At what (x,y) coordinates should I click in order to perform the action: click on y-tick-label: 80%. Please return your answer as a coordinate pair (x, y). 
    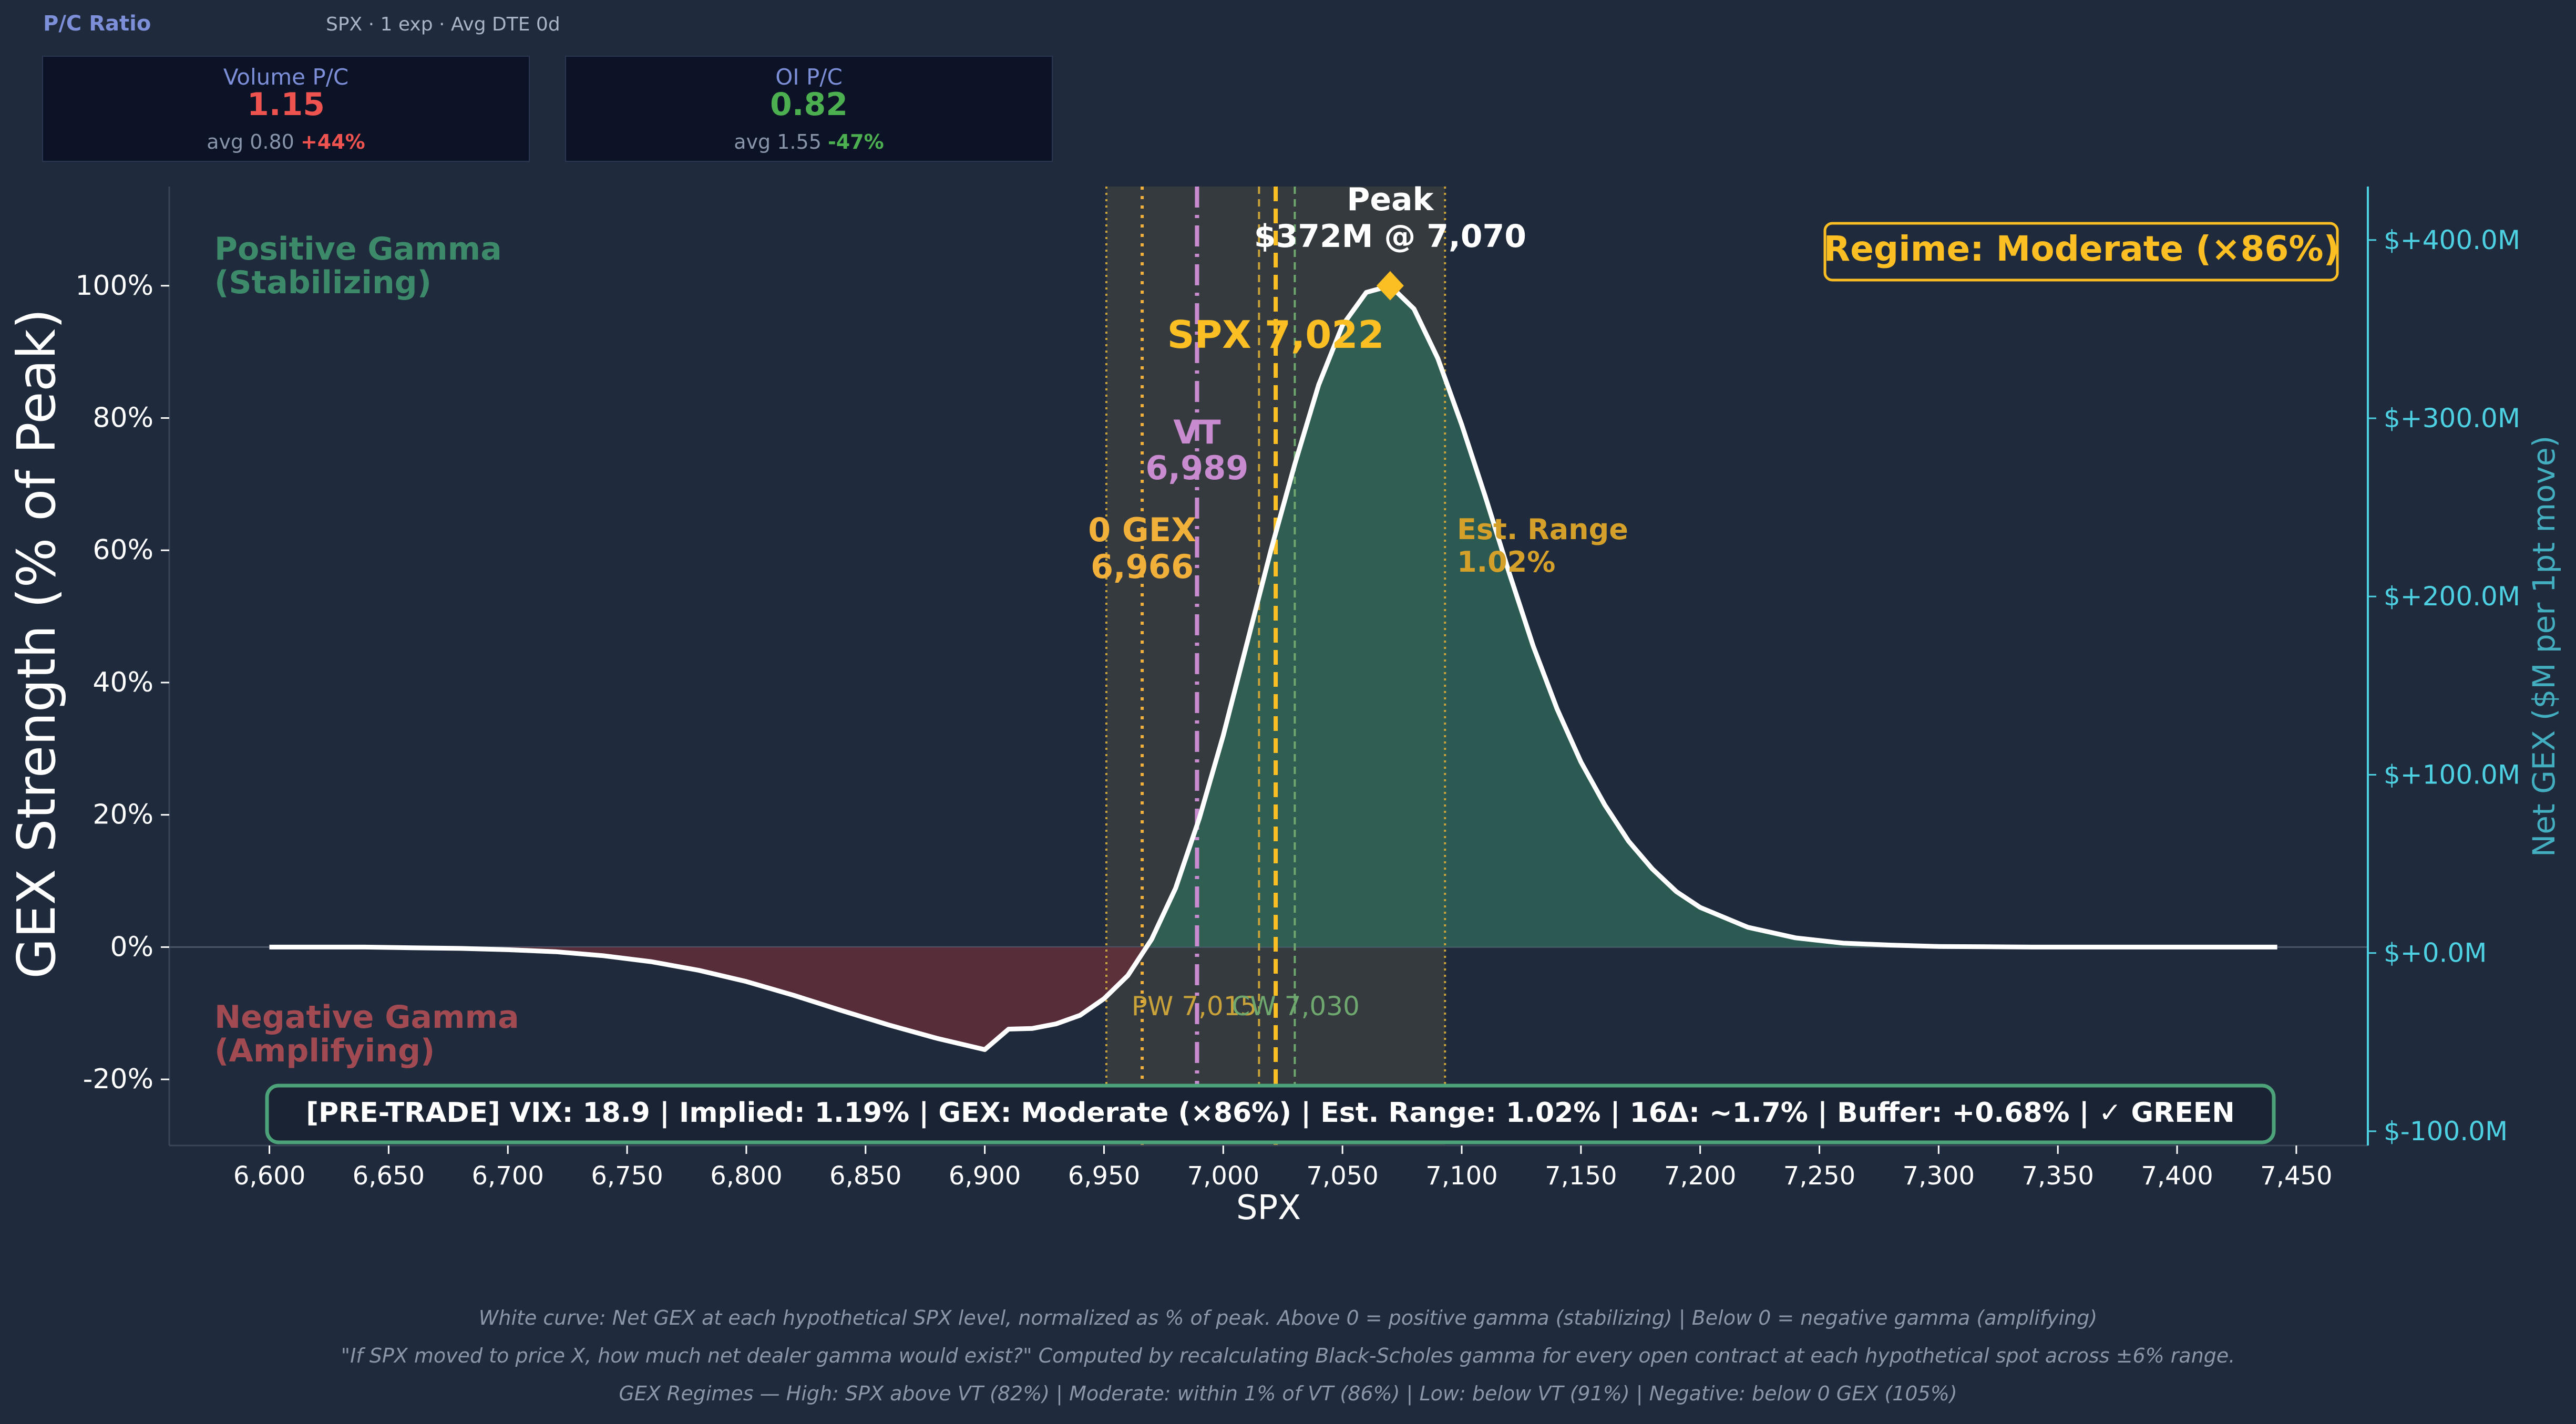
    Looking at the image, I should click on (123, 418).